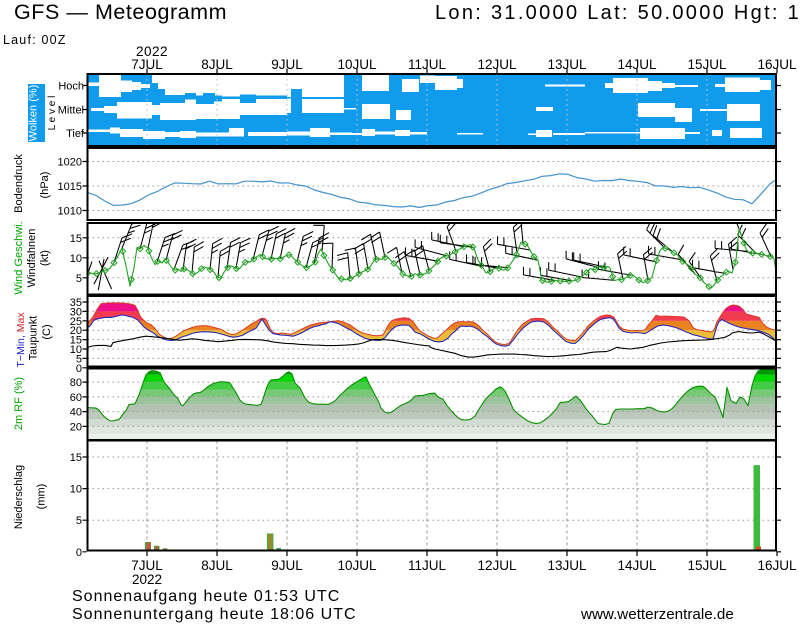 This screenshot has height=630, width=800. I want to click on svg-text: Wind Geschwi., so click(19, 257).